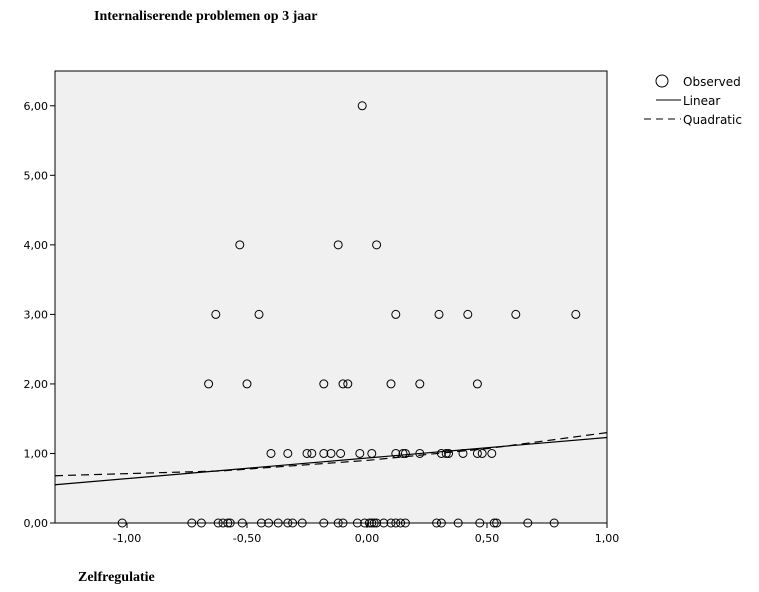 The height and width of the screenshot is (592, 759). What do you see at coordinates (36, 175) in the screenshot?
I see `y-tick-label: 5,00` at bounding box center [36, 175].